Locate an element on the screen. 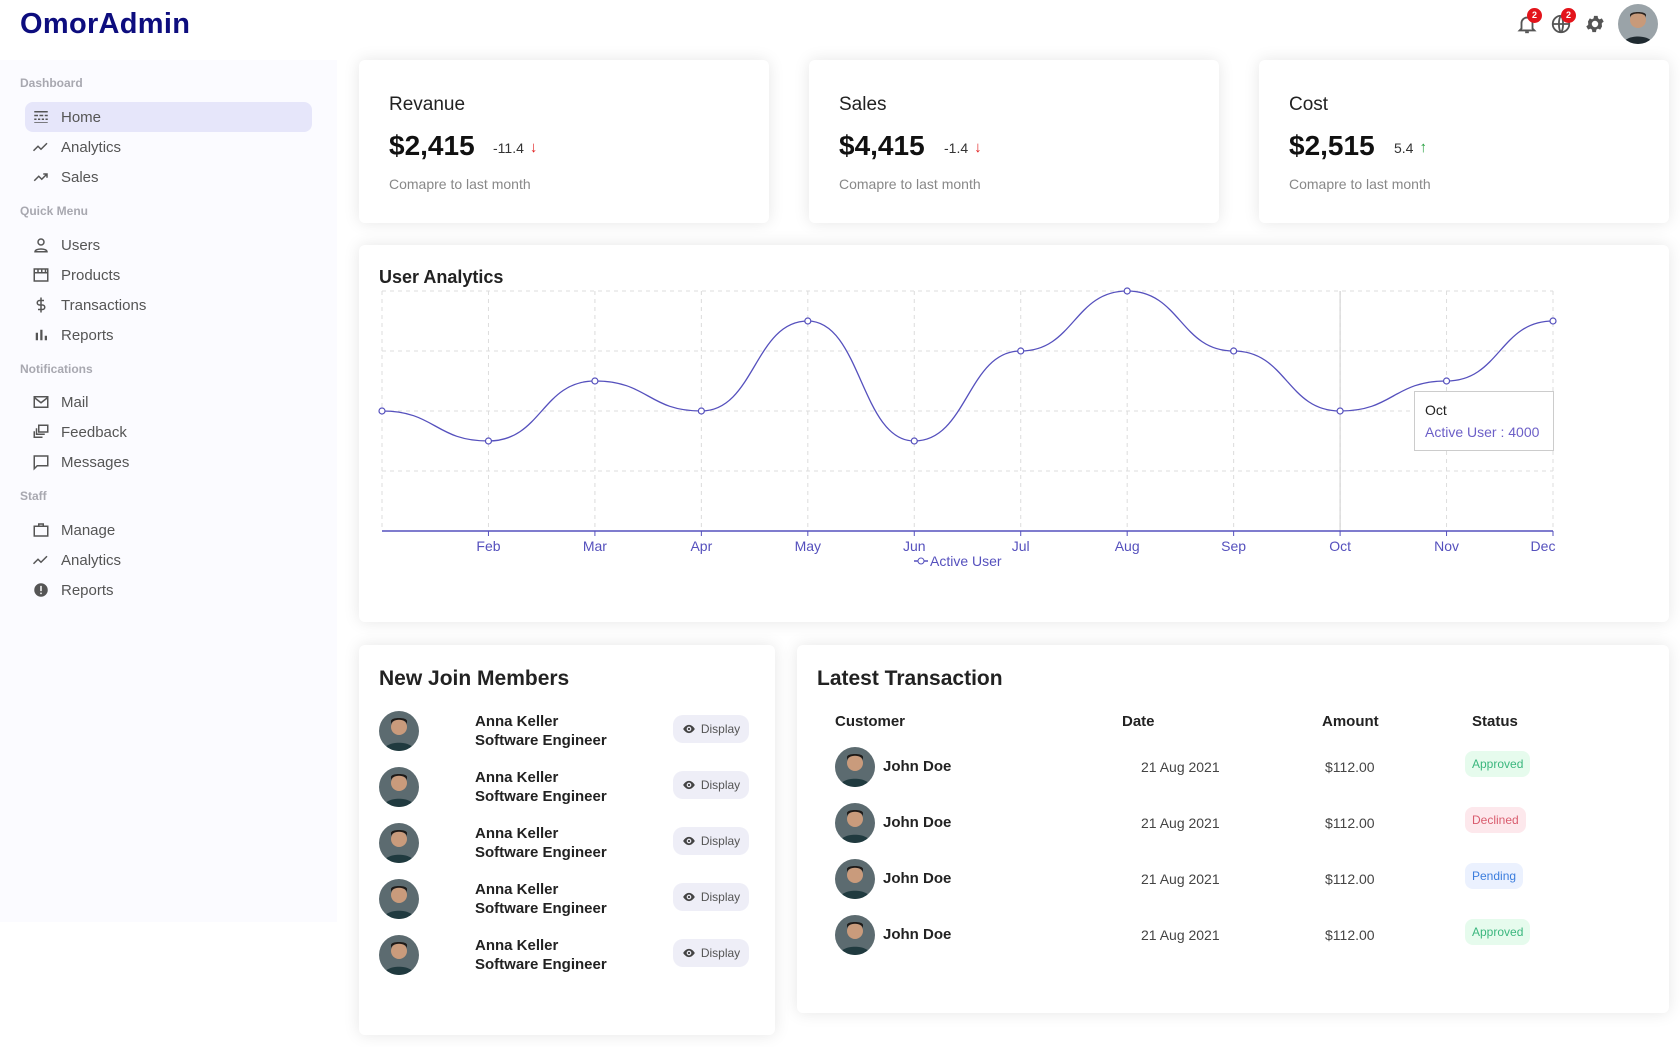 This screenshot has height=1047, width=1680. table-row: John Doe 21 Aug 2021 $112.00 Pending is located at coordinates (1215, 879).